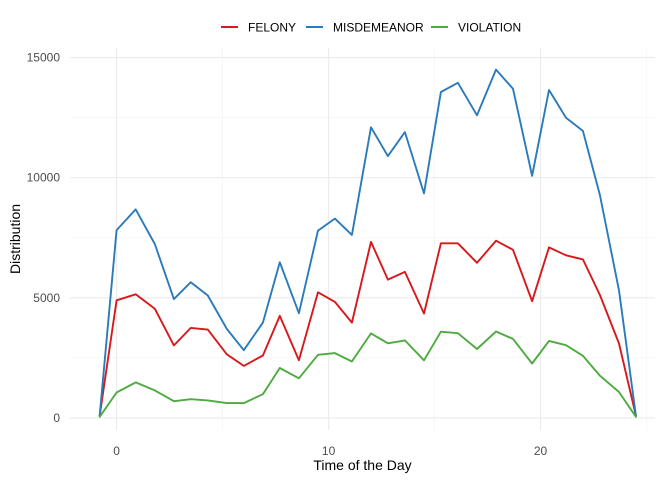  I want to click on legend-label: MISDEMEANOR, so click(378, 28).